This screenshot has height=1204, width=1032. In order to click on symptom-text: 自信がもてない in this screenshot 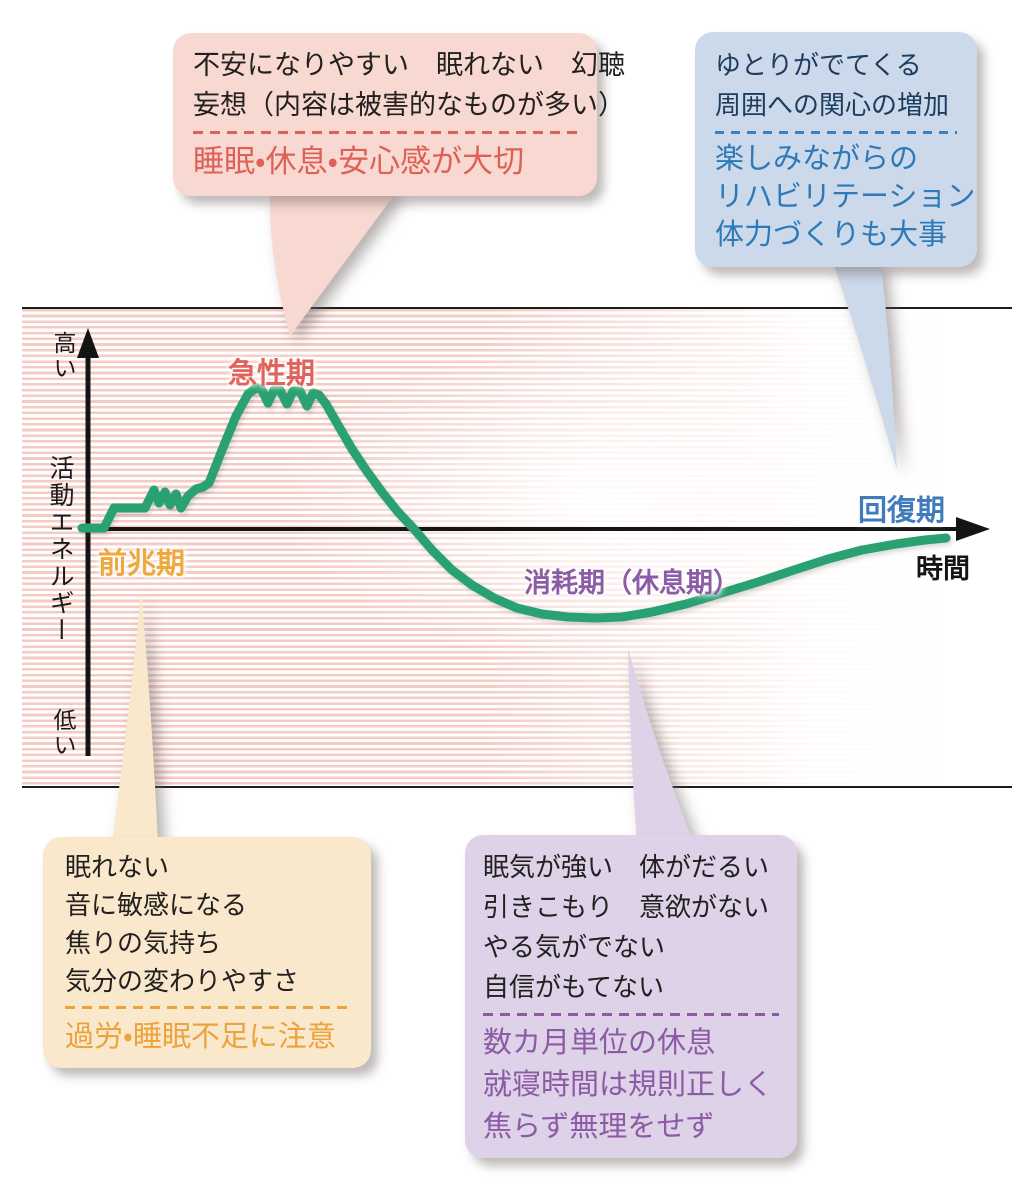, I will do `click(573, 988)`.